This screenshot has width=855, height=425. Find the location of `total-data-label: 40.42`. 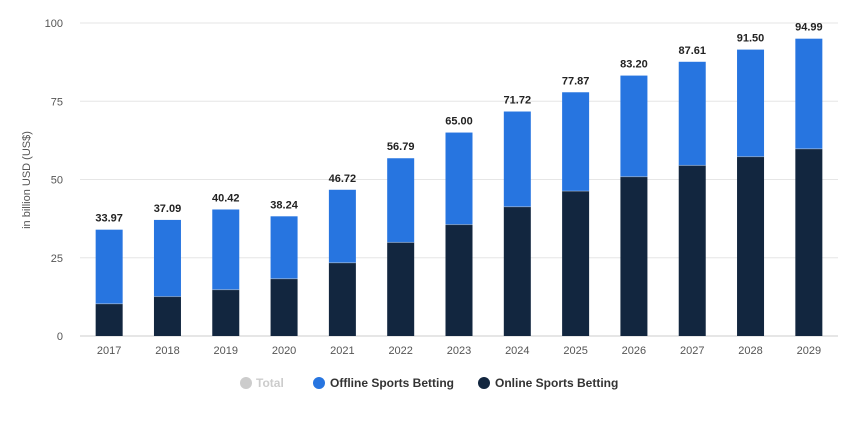

total-data-label: 40.42 is located at coordinates (226, 198).